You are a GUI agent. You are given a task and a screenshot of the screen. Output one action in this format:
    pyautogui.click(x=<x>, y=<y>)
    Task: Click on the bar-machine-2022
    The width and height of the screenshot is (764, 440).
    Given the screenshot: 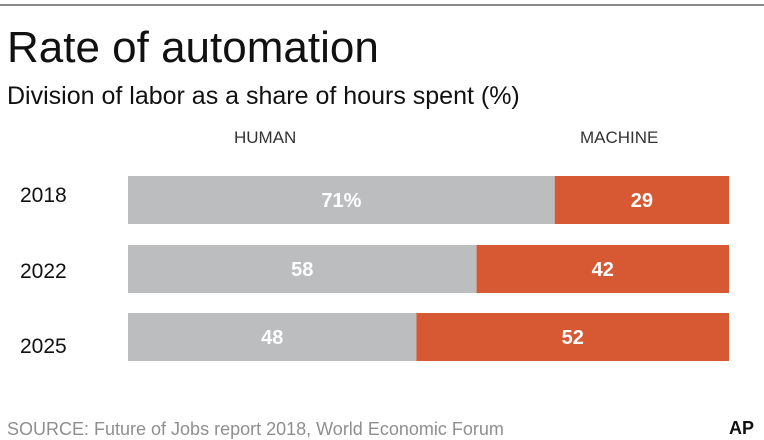 What is the action you would take?
    pyautogui.click(x=602, y=269)
    